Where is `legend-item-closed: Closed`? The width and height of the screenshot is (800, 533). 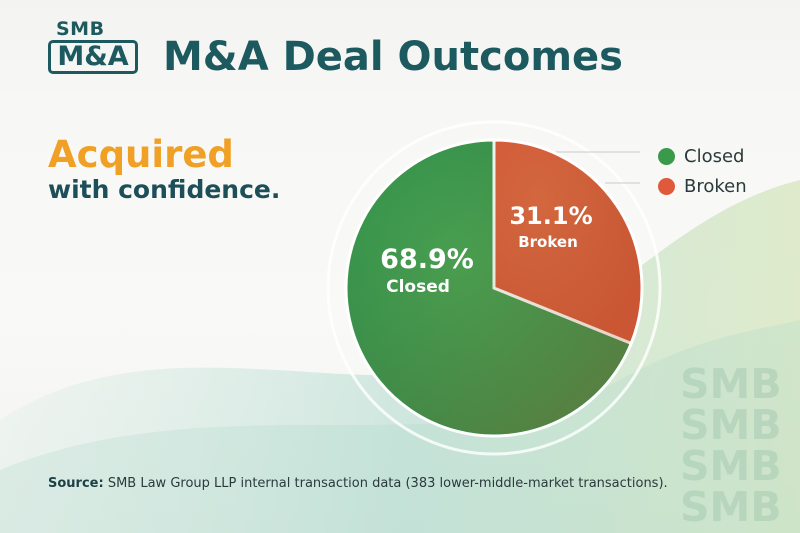
legend-item-closed: Closed is located at coordinates (702, 156).